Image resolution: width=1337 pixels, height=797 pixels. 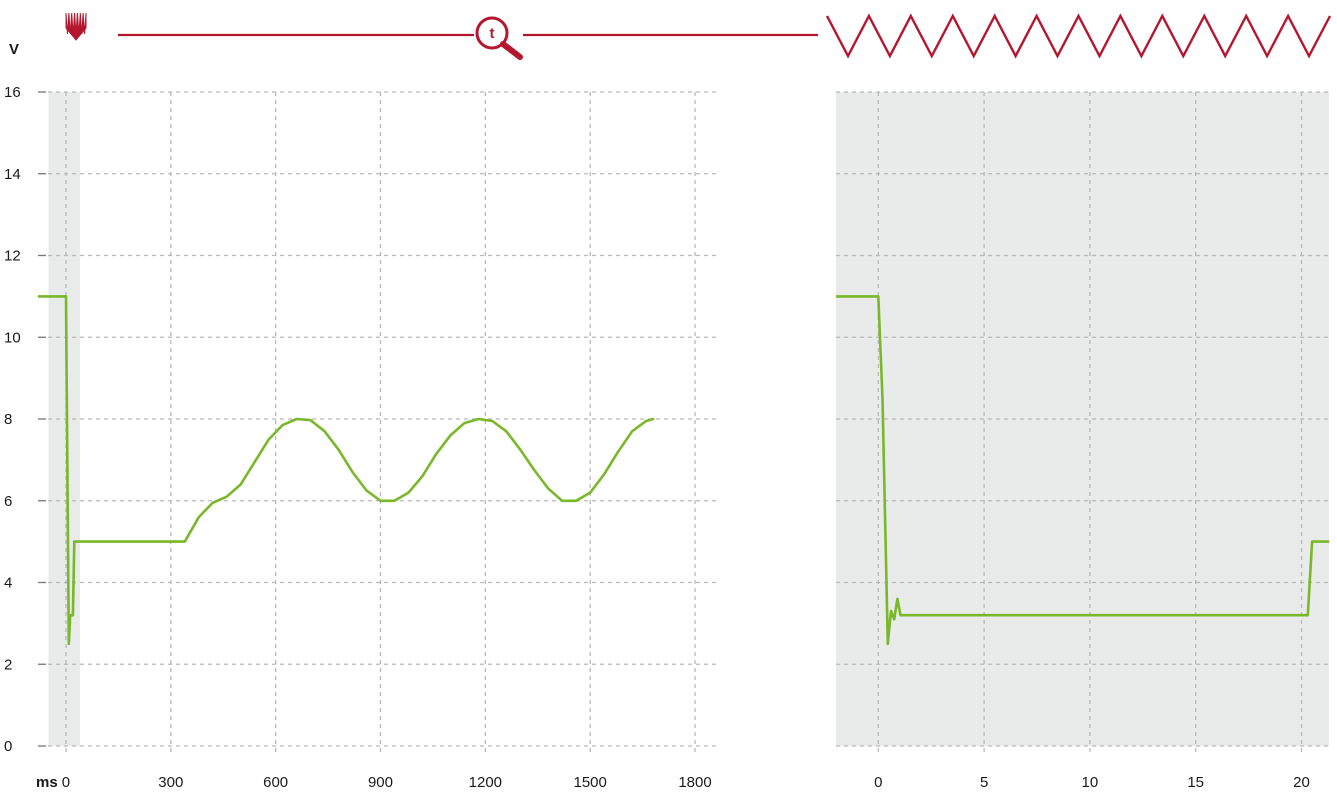 I want to click on y-tick-label: 4, so click(x=8, y=583).